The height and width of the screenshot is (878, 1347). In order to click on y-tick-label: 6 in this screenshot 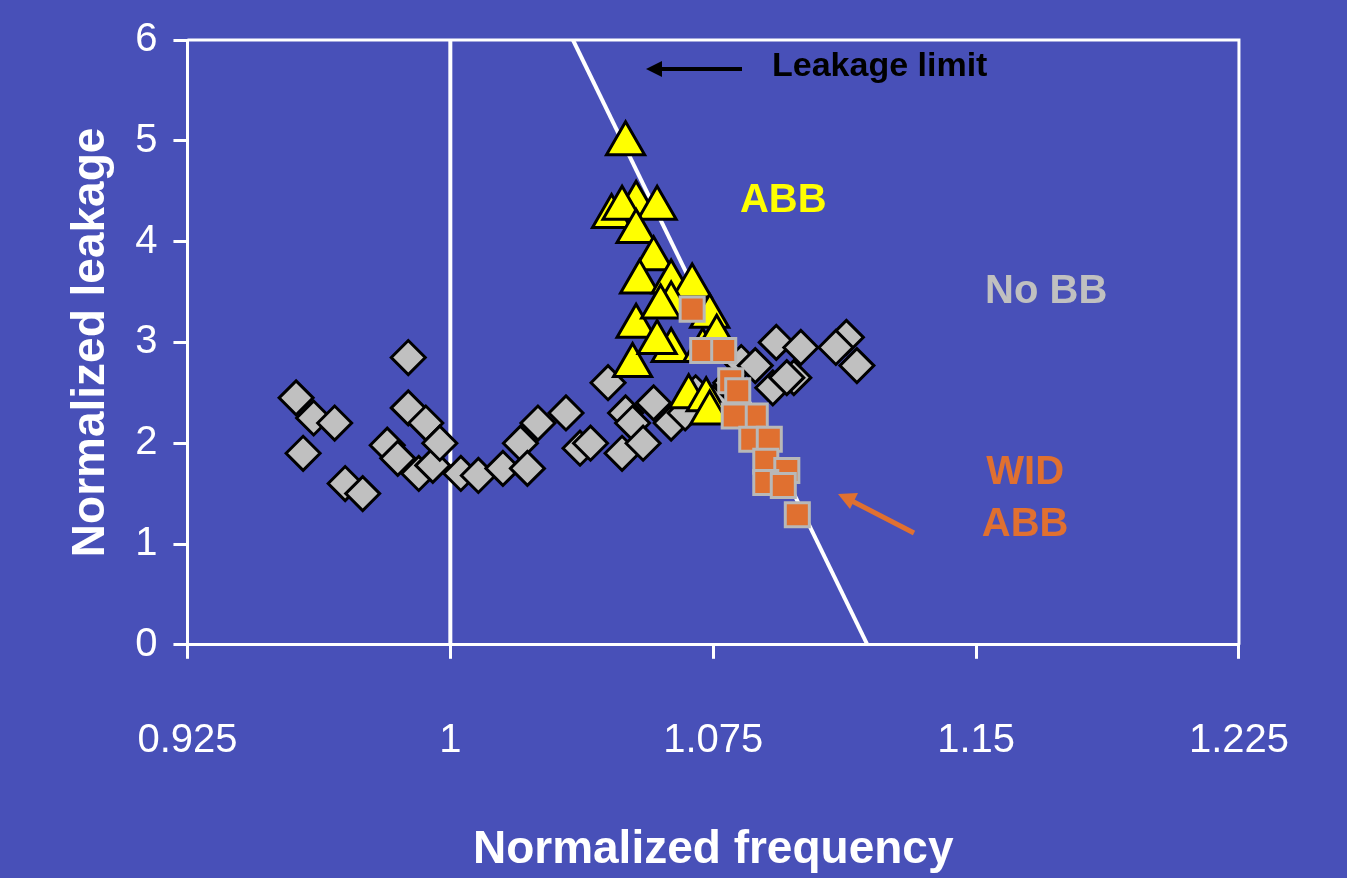, I will do `click(146, 37)`.